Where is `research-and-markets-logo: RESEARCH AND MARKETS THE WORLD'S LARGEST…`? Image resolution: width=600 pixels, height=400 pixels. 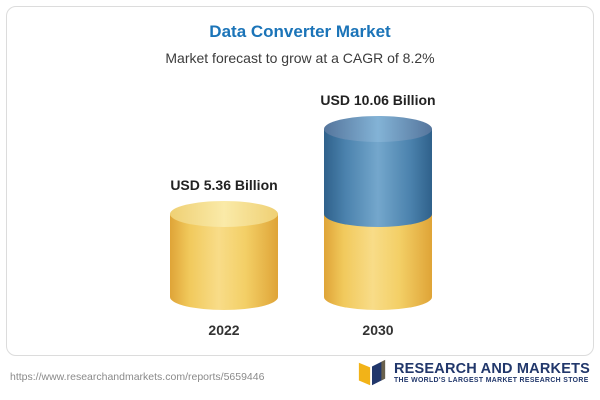
research-and-markets-logo: RESEARCH AND MARKETS THE WORLD'S LARGEST… is located at coordinates (473, 373).